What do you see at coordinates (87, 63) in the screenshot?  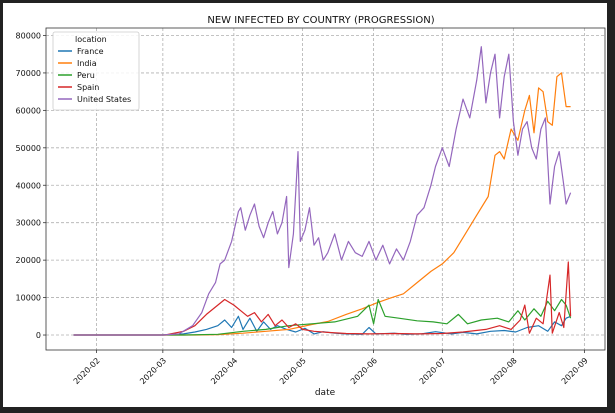 I see `legend-label: India` at bounding box center [87, 63].